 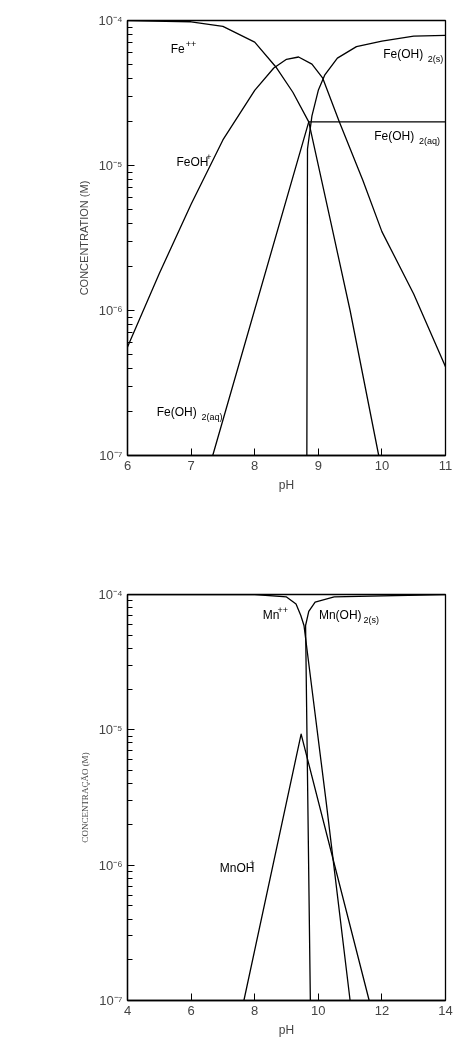 I want to click on text: Fe(OH)2(aq), so click(x=407, y=137).